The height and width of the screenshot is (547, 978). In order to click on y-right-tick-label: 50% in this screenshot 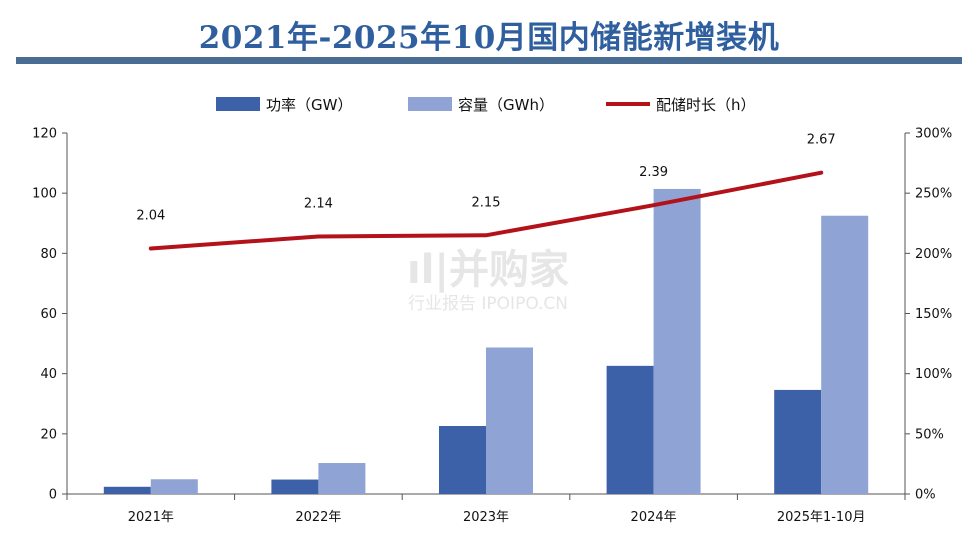, I will do `click(929, 434)`.